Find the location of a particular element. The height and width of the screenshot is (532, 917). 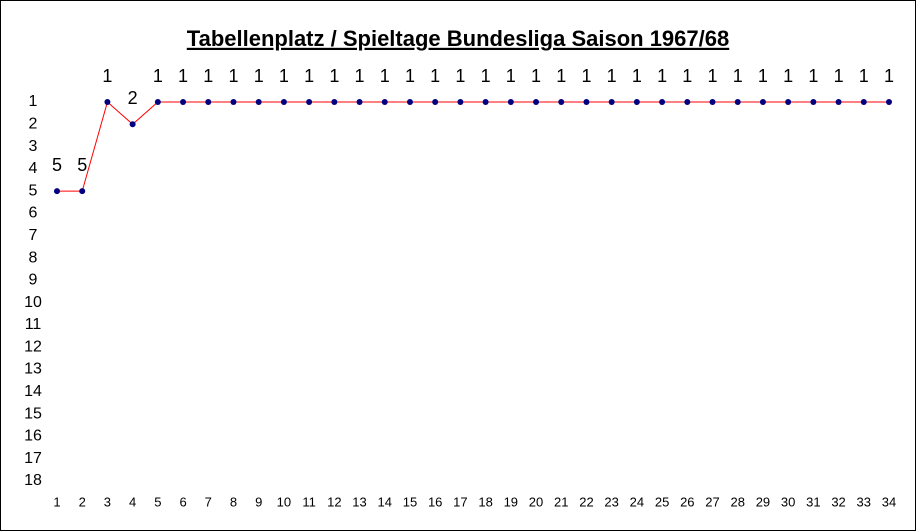

x-tick-label: 22 is located at coordinates (586, 501).